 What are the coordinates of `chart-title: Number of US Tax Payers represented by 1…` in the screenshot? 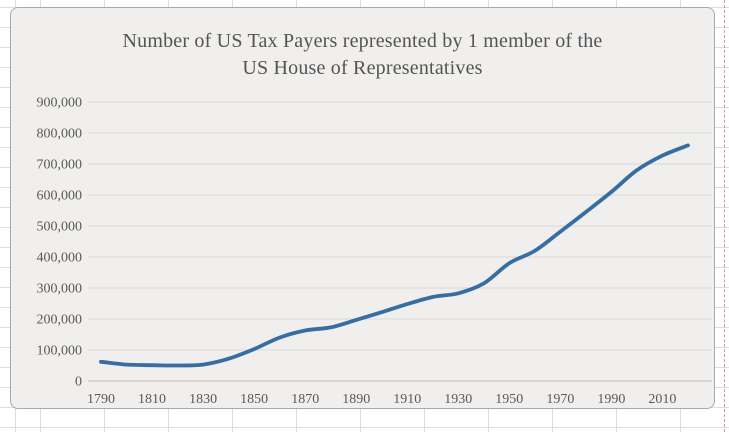 It's located at (362, 55).